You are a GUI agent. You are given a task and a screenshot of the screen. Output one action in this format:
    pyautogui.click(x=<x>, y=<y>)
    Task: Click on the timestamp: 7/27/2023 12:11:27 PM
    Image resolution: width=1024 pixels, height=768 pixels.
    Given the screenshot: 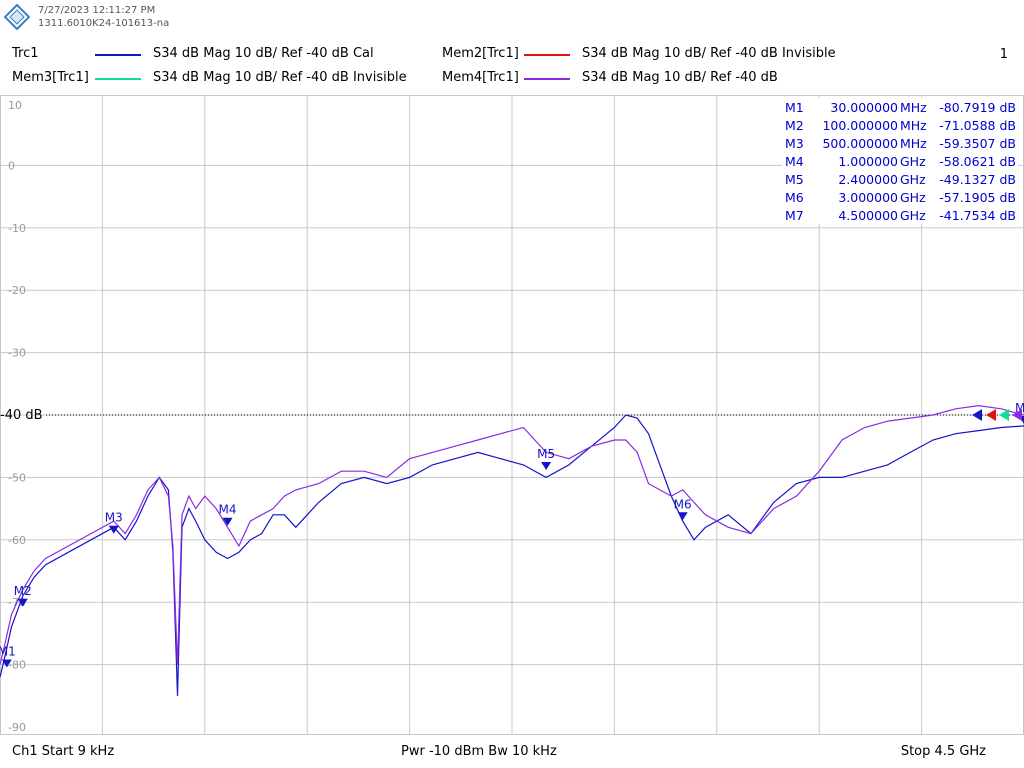 What is the action you would take?
    pyautogui.click(x=97, y=10)
    